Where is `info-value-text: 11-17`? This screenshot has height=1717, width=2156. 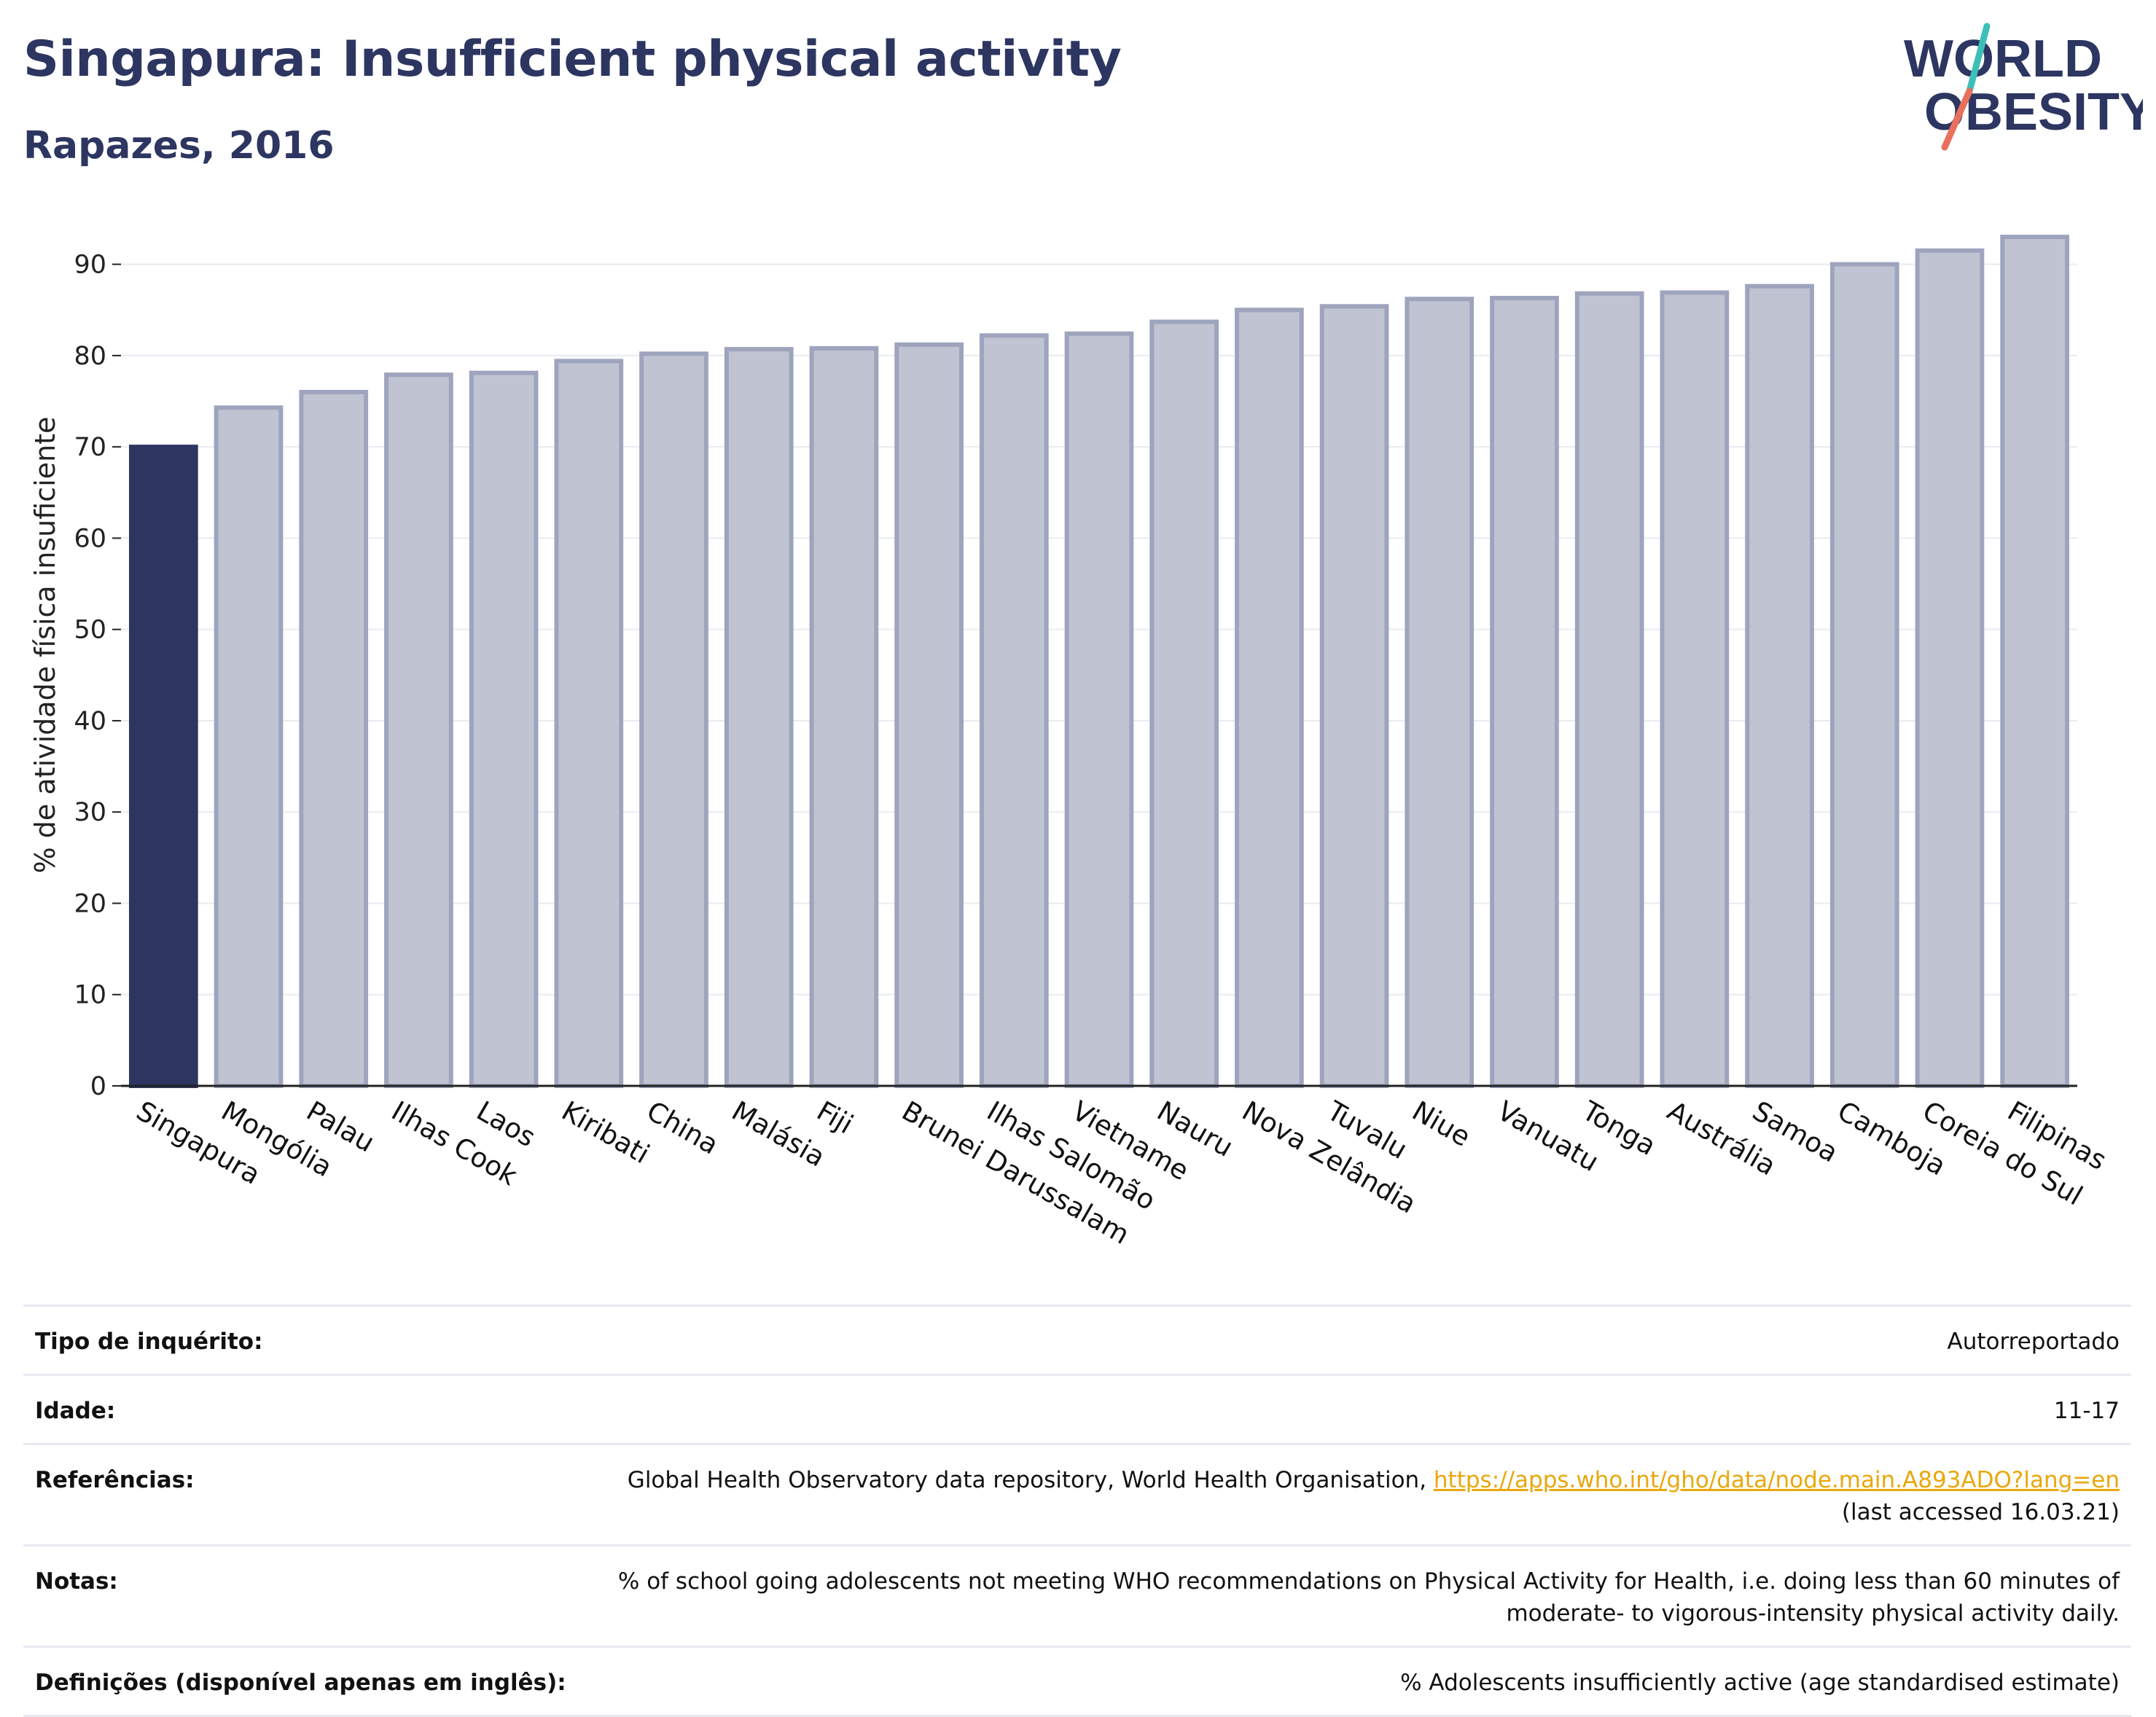 info-value-text: 11-17 is located at coordinates (2086, 1411).